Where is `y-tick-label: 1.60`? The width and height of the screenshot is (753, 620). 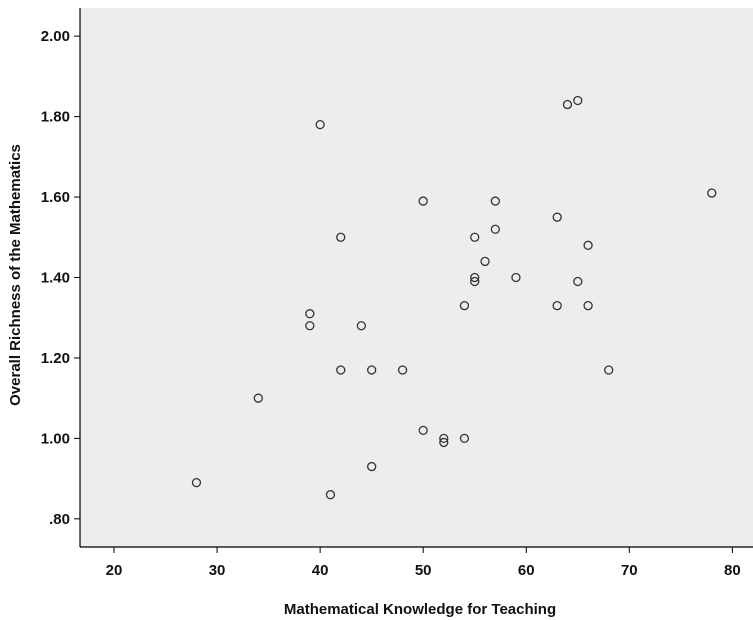 y-tick-label: 1.60 is located at coordinates (55, 197).